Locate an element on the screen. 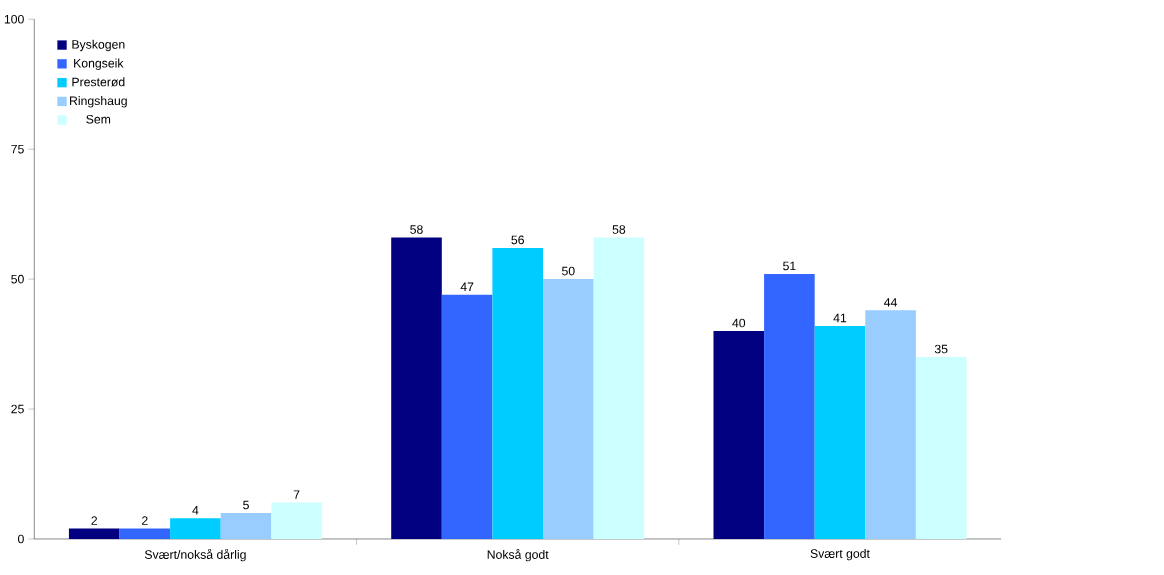  data-label: 56 is located at coordinates (517, 240).